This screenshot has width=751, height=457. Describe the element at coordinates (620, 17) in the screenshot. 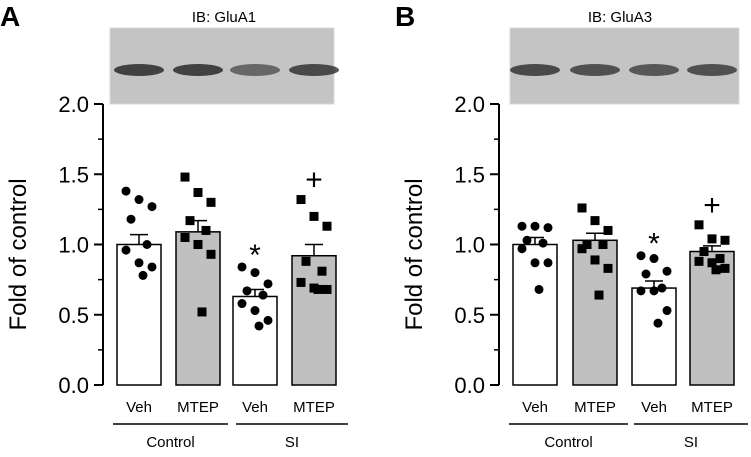

I see `blot-title: IB: GluA3` at that location.